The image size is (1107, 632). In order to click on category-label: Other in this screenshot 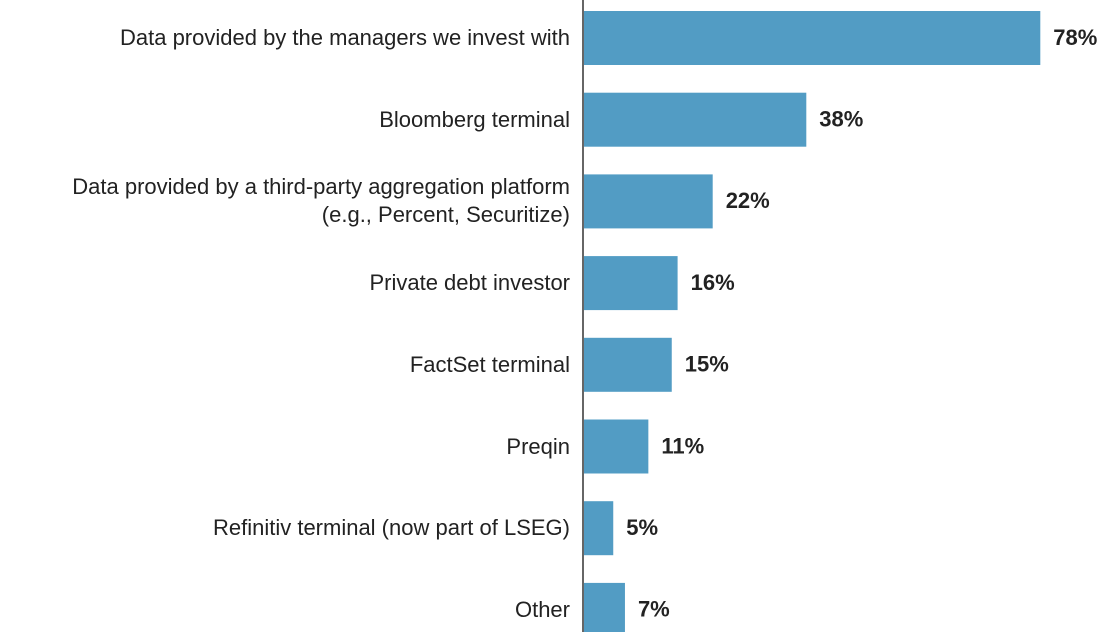, I will do `click(542, 609)`.